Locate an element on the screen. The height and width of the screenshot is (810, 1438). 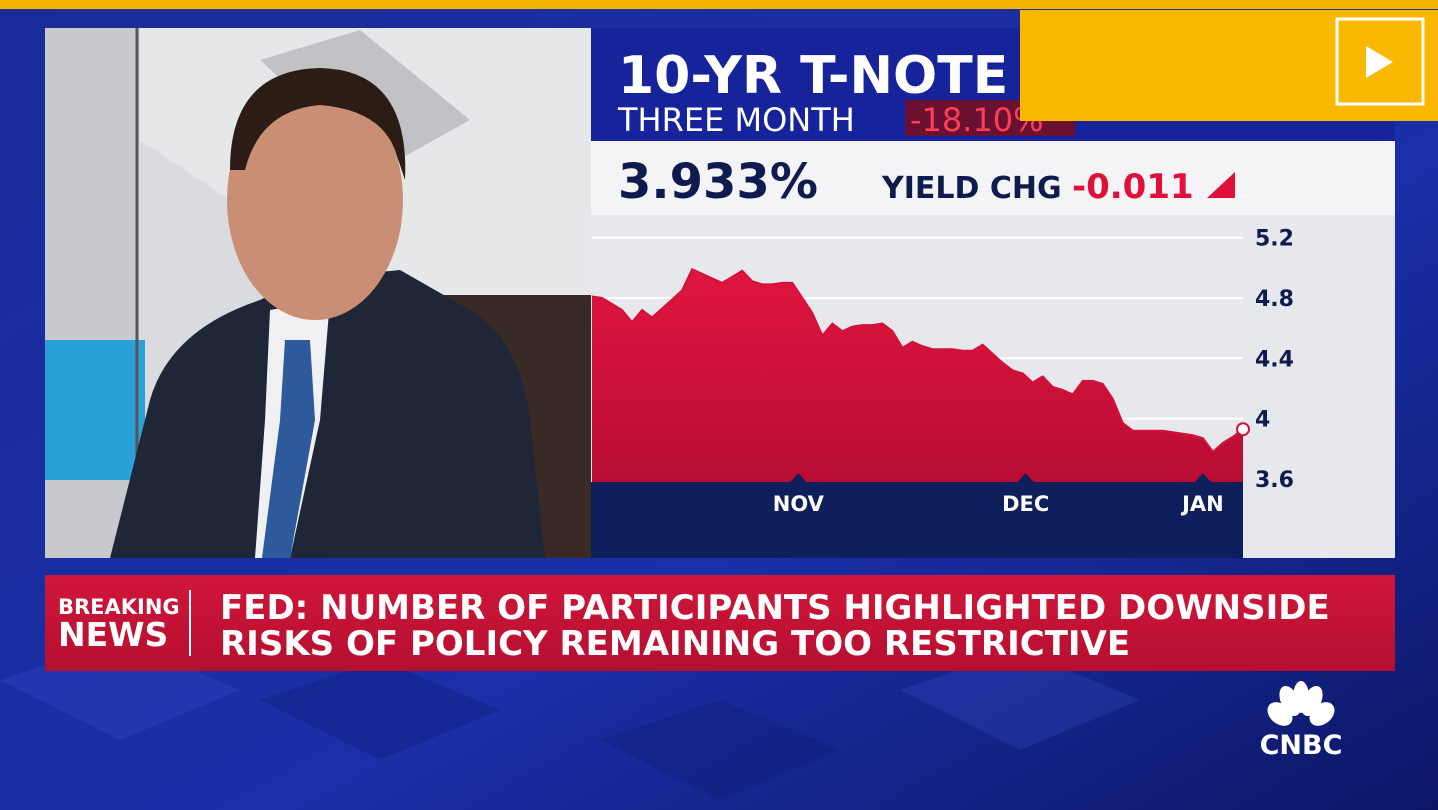
breaking-news-bar is located at coordinates (720, 623).